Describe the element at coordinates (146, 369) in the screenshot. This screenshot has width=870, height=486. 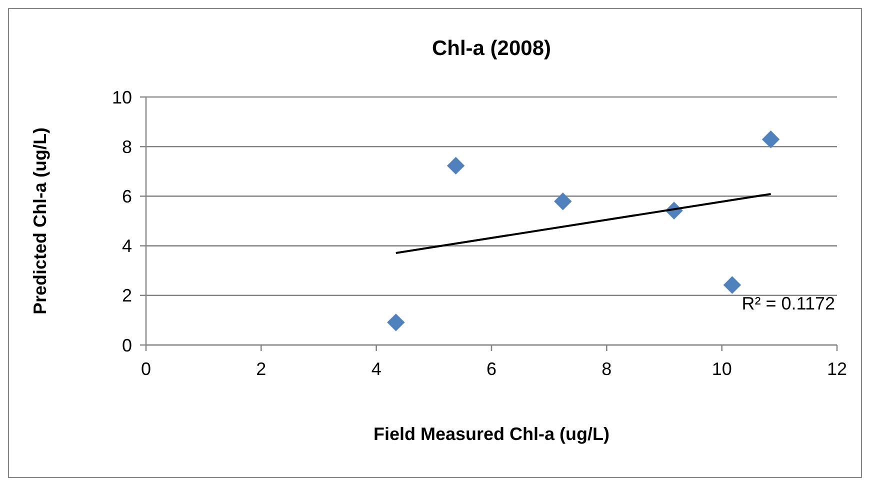
I see `x-tick-label: 0` at that location.